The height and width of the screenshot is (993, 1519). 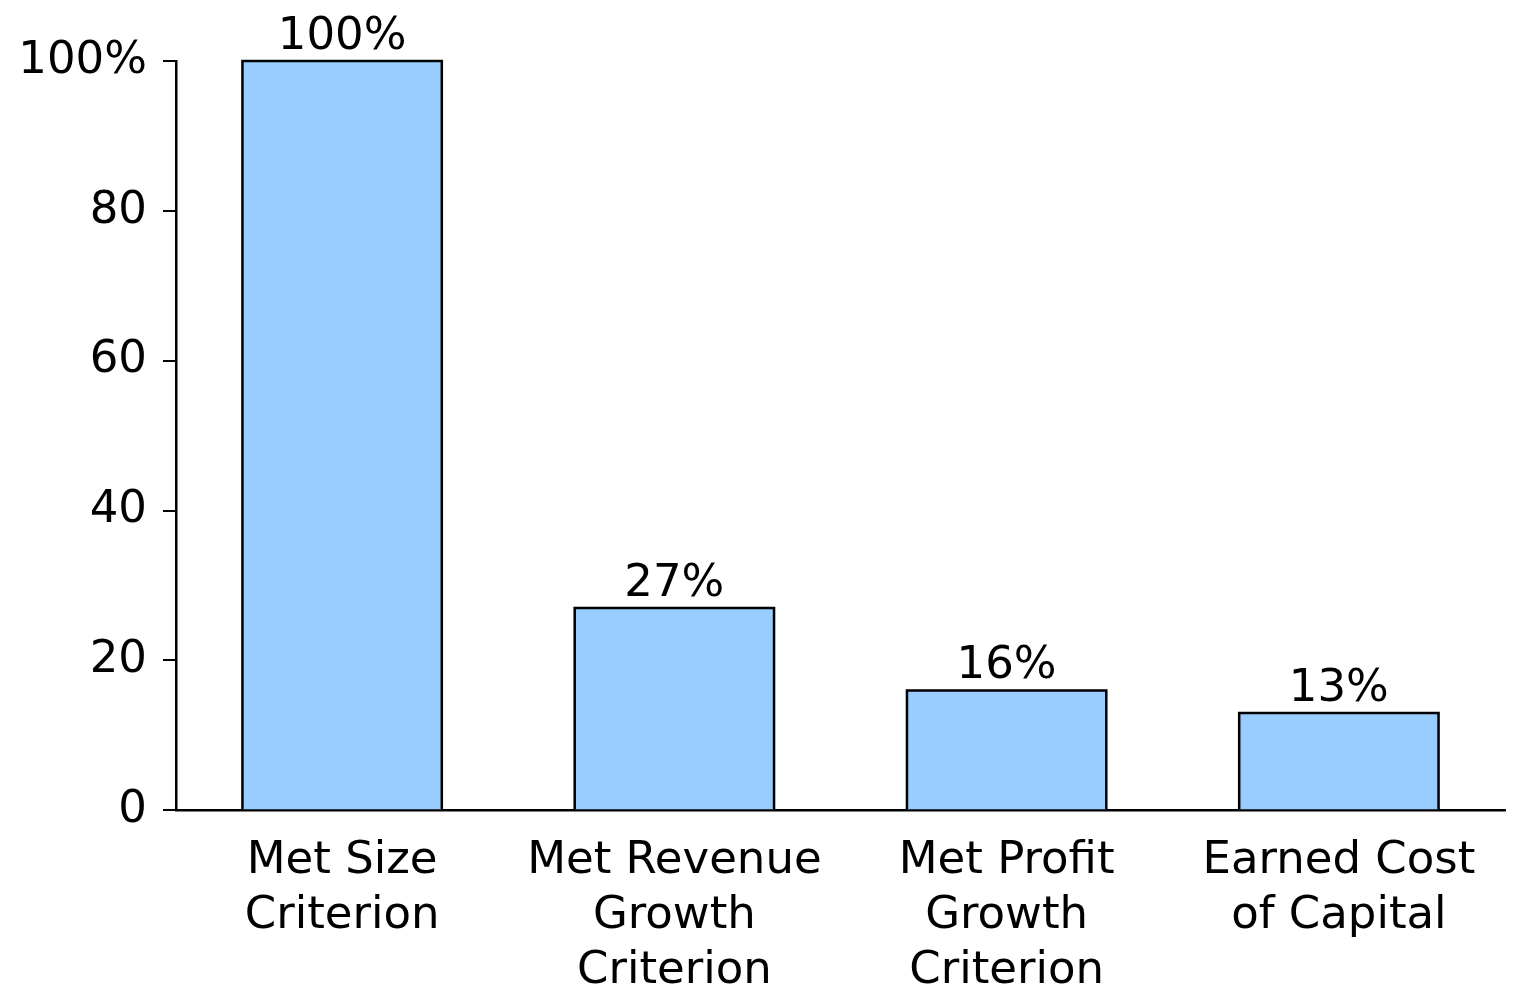 I want to click on data-label: 100%, so click(x=342, y=33).